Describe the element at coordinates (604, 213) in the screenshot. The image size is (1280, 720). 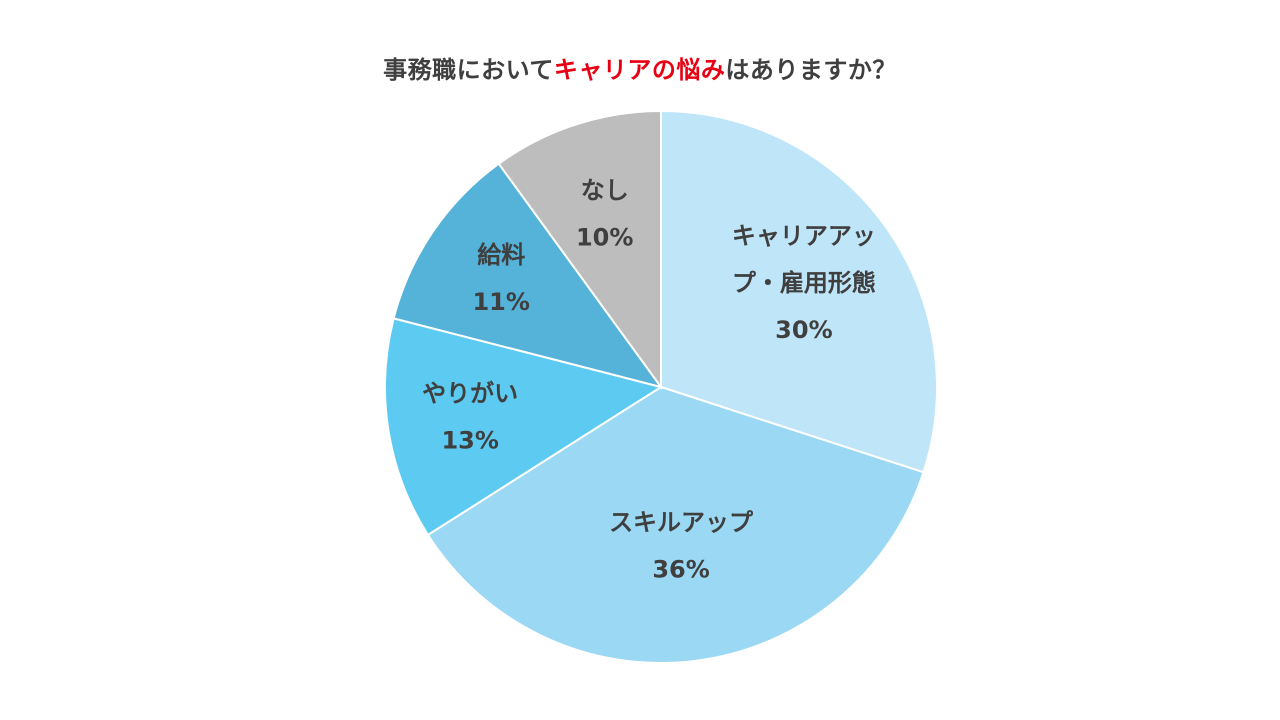
I see `pie-slice-label-5: なし 10%` at that location.